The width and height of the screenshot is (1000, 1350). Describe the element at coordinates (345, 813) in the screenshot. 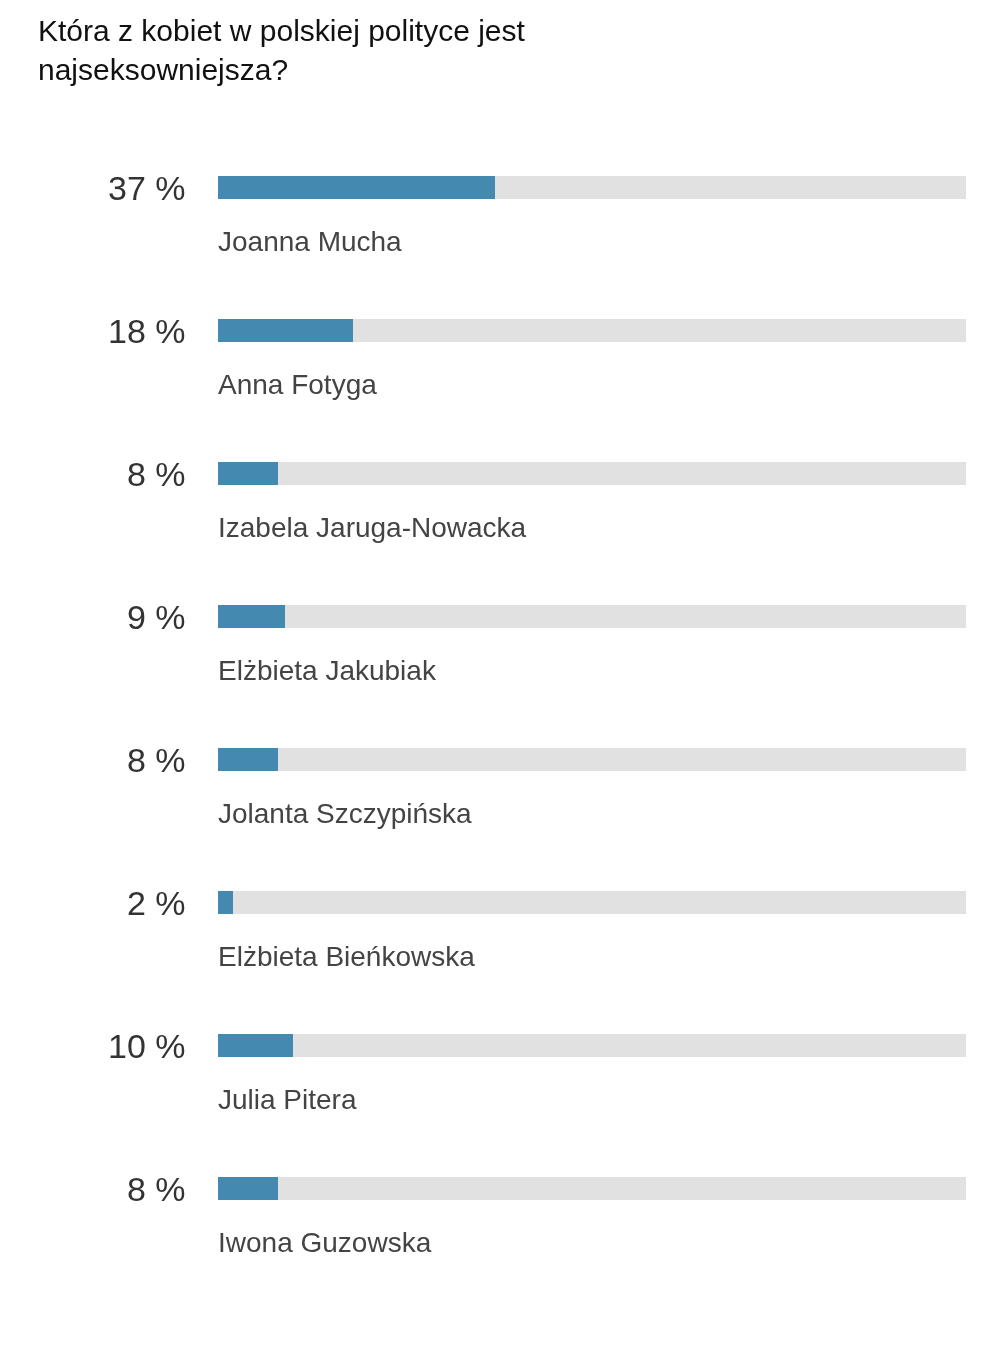

I see `y-tick-label: Jolanta Szczypińska` at that location.